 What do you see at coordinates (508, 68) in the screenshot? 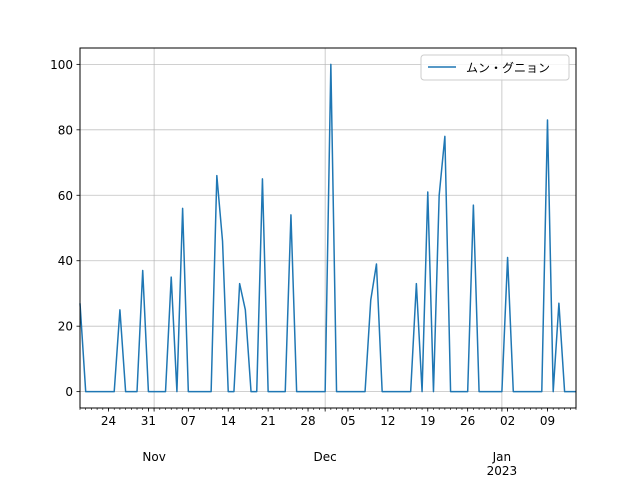
I see `legend-label: ムン・グニョン` at bounding box center [508, 68].